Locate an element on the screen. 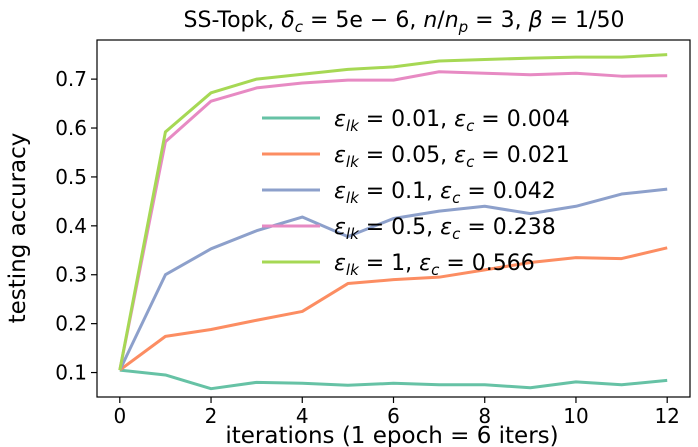 The width and height of the screenshot is (698, 447). y-tick-label: 0.4 is located at coordinates (71, 226).